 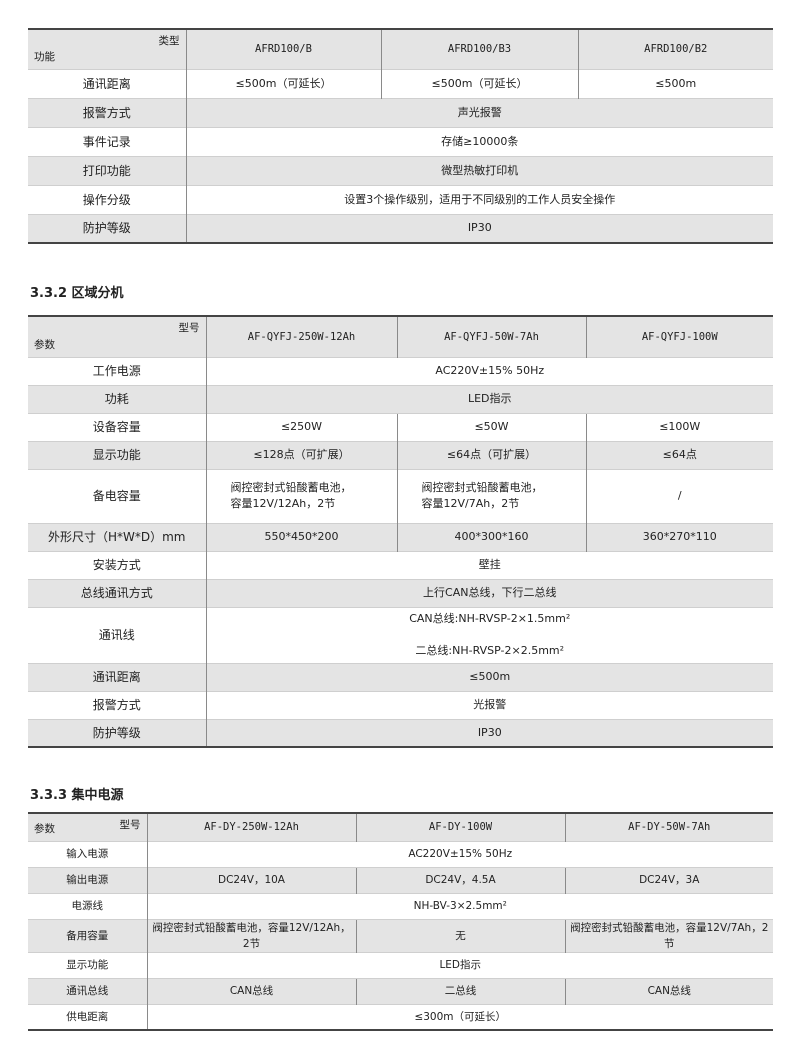 I want to click on table-row: 报警方式 光报警, so click(x=400, y=704).